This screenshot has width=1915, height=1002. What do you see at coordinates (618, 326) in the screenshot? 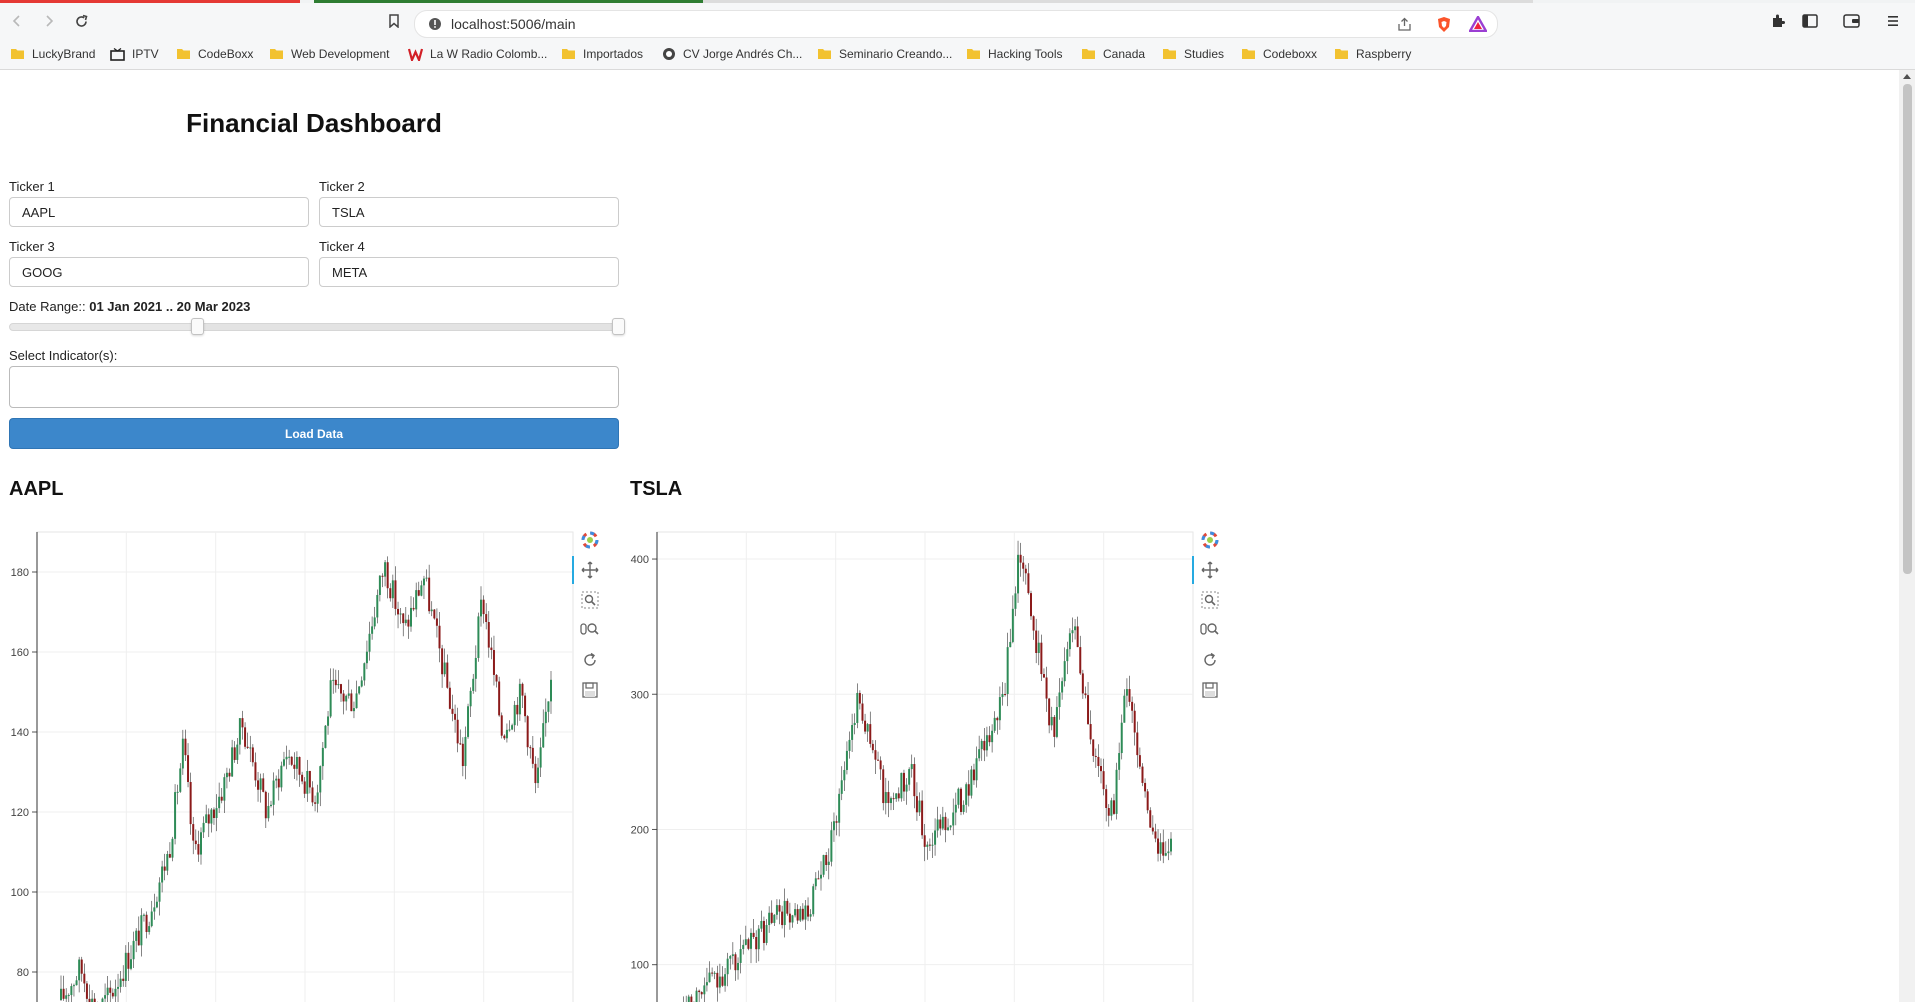
I see `date-range-end-handle` at bounding box center [618, 326].